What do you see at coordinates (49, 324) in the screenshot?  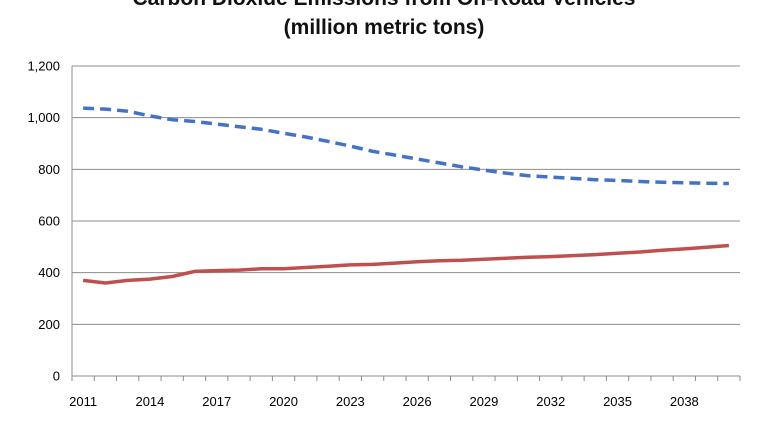 I see `y-tick-label-200: 200` at bounding box center [49, 324].